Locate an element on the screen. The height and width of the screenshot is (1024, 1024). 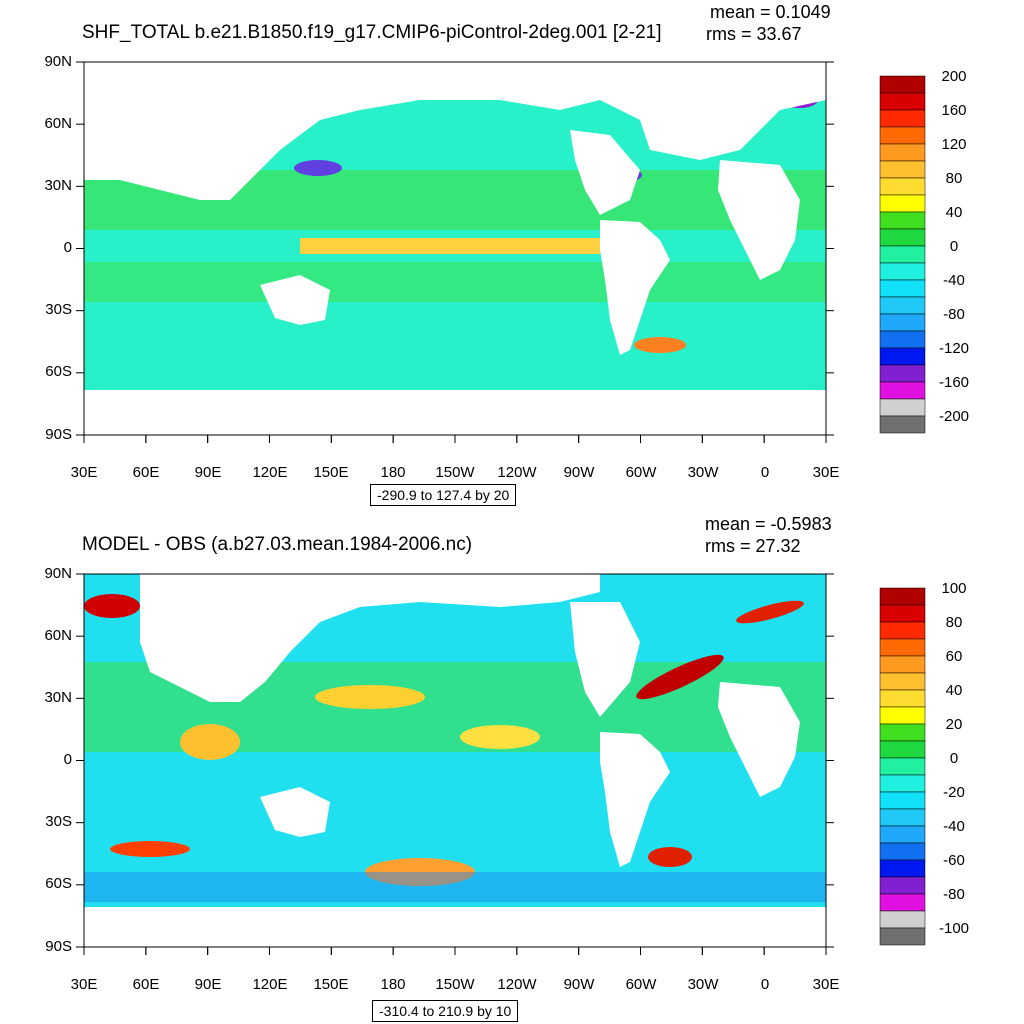
colorbar-label: -20 is located at coordinates (954, 792).